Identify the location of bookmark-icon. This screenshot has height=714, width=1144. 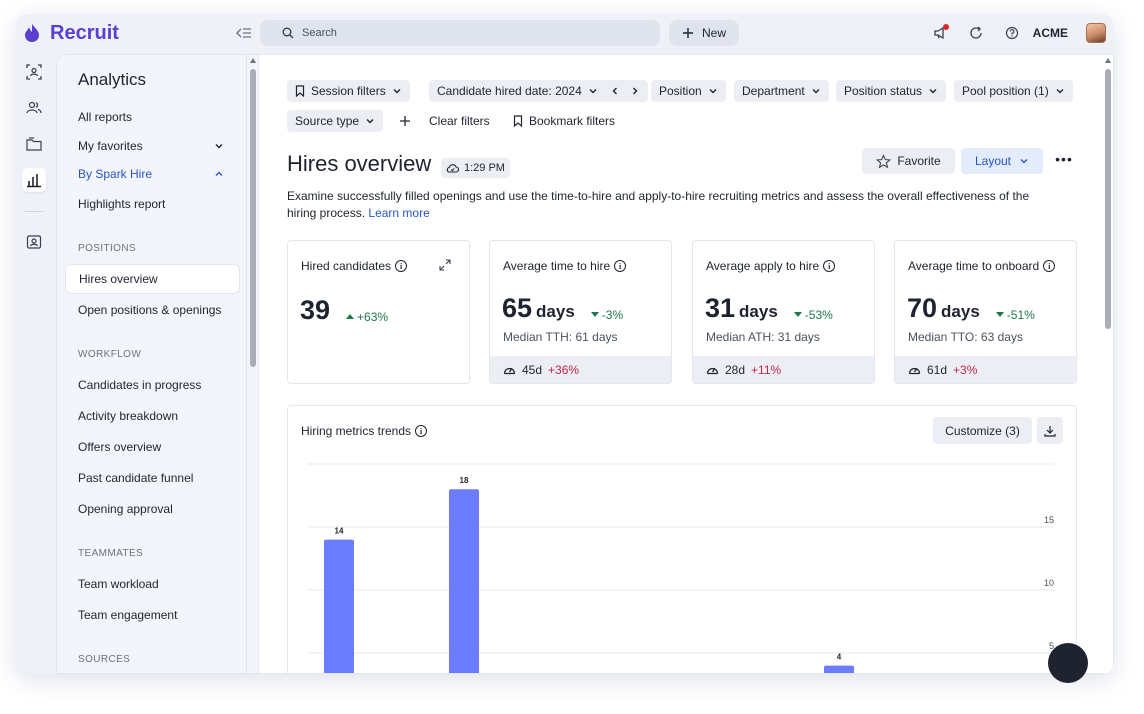
(300, 91).